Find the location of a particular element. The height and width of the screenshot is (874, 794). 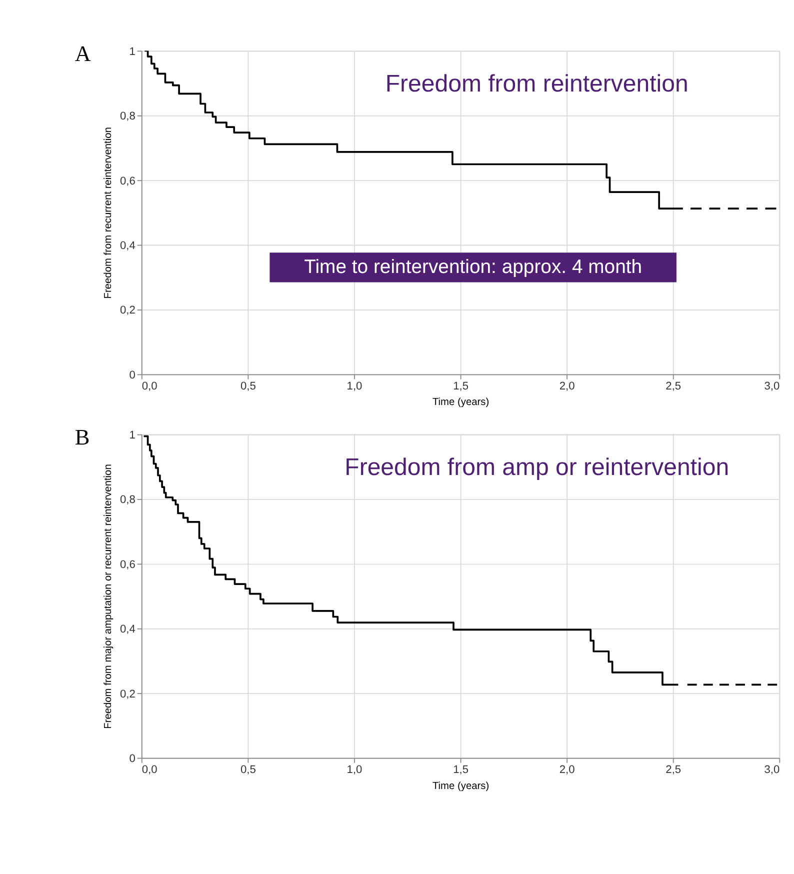

y-axis-title: Freedom from major amputation or recurrent reintervention is located at coordinates (108, 596).